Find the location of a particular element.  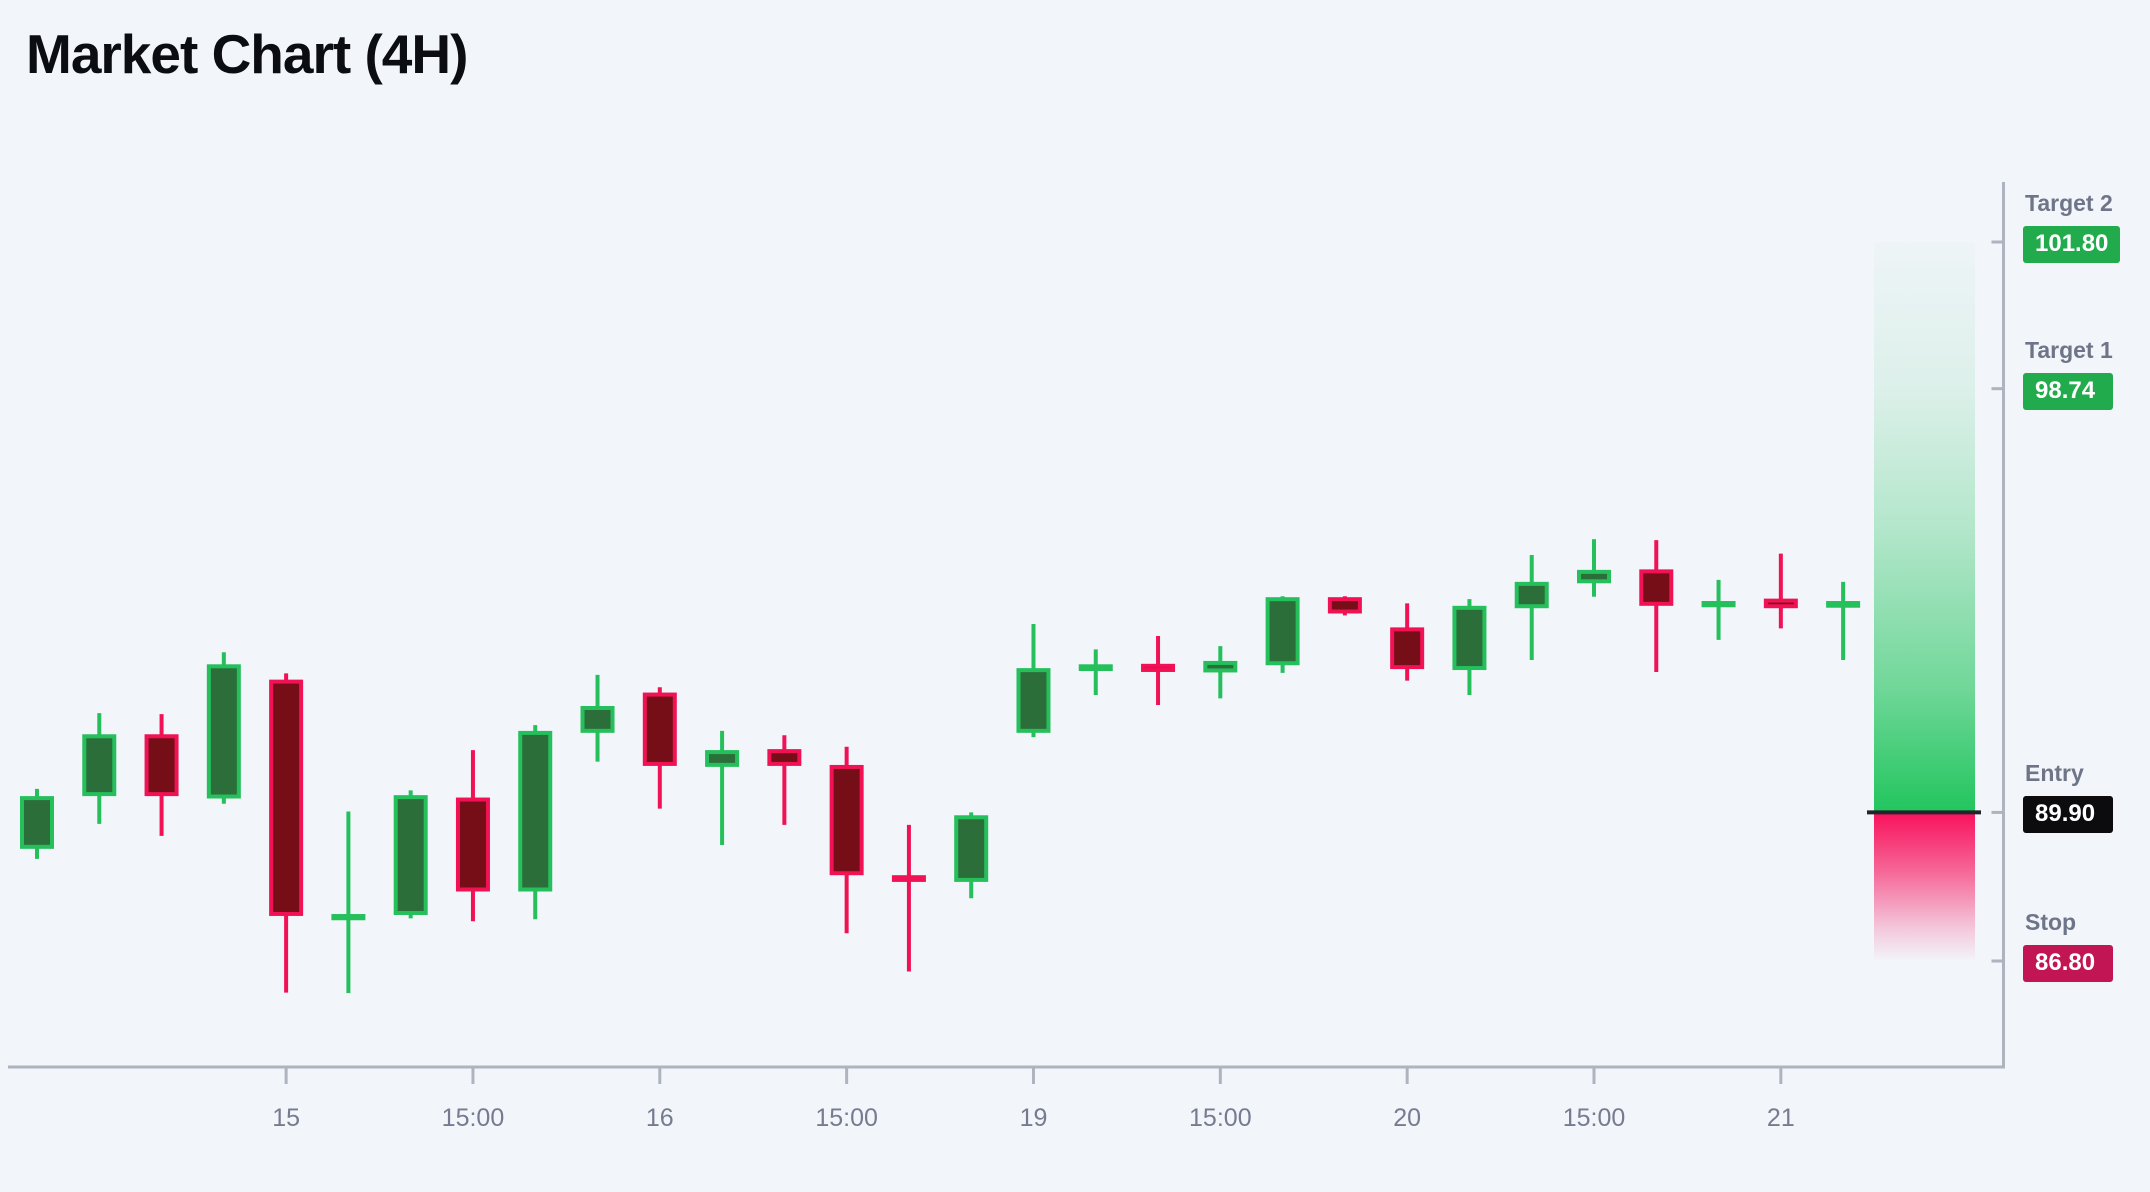

target-zone-gradient is located at coordinates (1924, 527).